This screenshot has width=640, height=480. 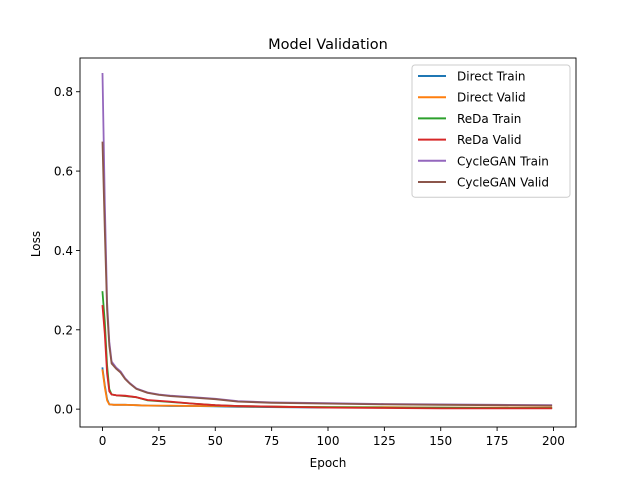 What do you see at coordinates (63, 251) in the screenshot?
I see `y-tick-label-2: 0.4` at bounding box center [63, 251].